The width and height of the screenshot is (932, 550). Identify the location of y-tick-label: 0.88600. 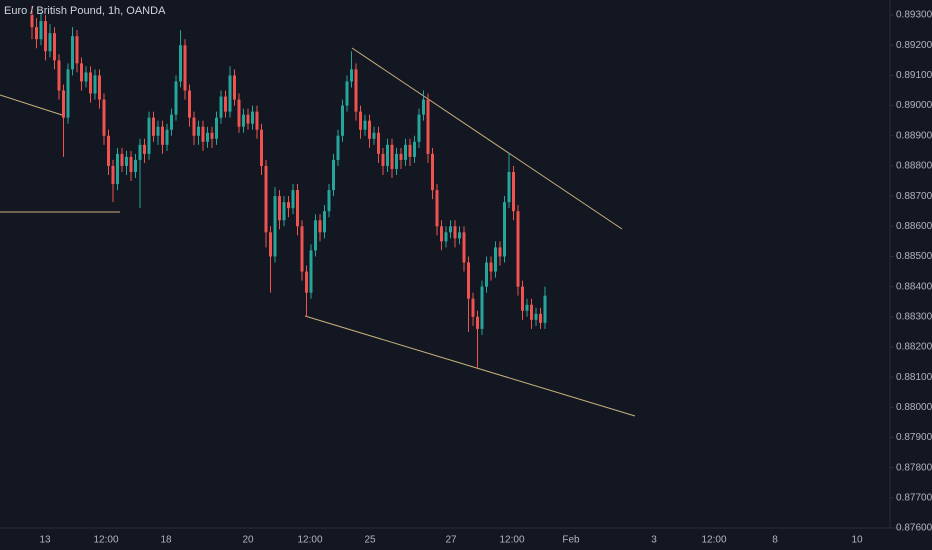
(914, 226).